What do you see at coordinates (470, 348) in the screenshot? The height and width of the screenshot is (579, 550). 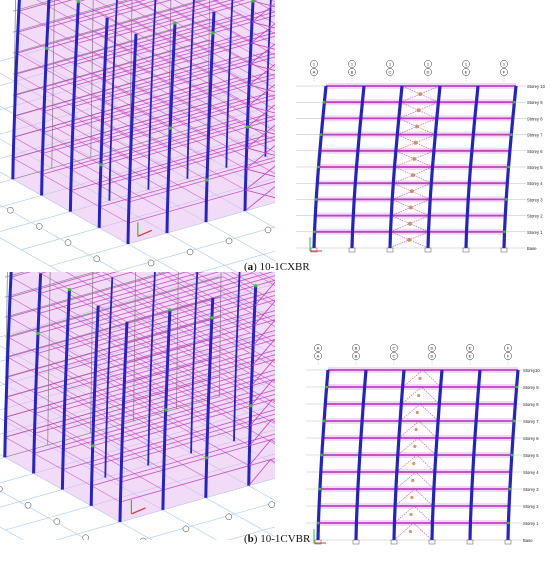 I see `axis-bubble-label: E` at bounding box center [470, 348].